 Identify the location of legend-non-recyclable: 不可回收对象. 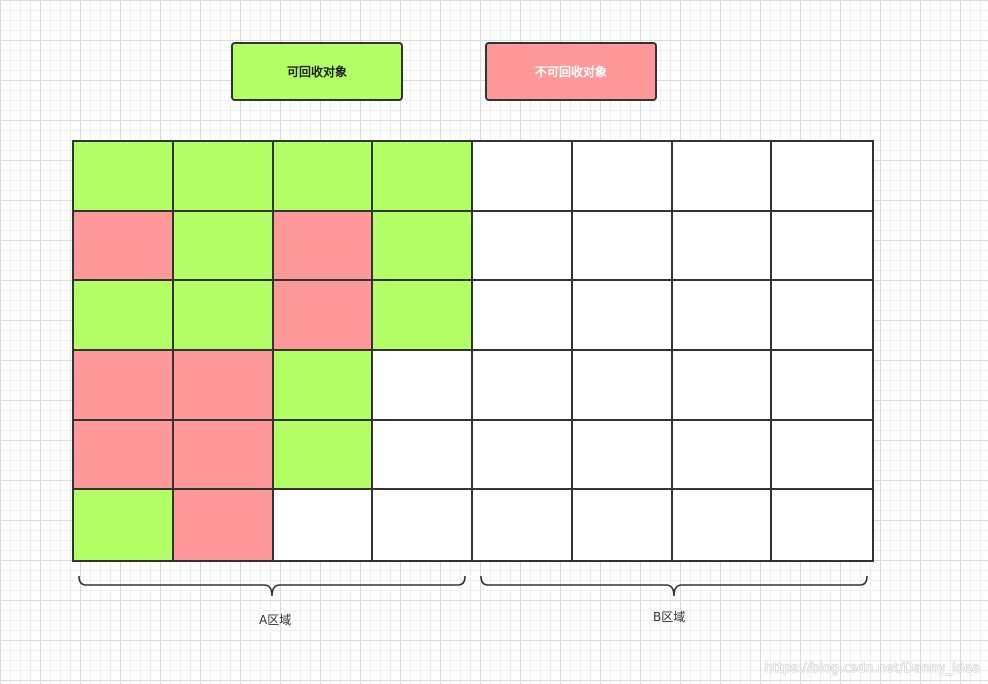
(571, 71).